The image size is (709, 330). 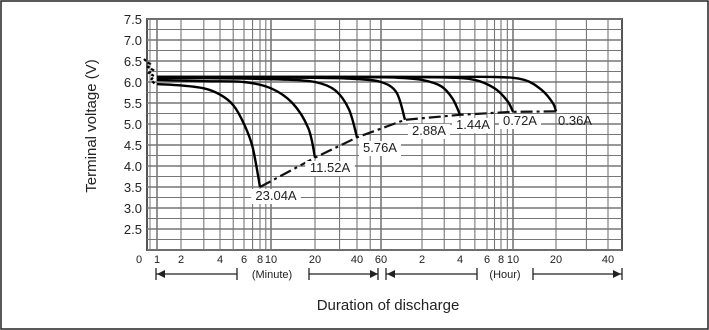 I want to click on curve-label: 0.36A, so click(x=575, y=120).